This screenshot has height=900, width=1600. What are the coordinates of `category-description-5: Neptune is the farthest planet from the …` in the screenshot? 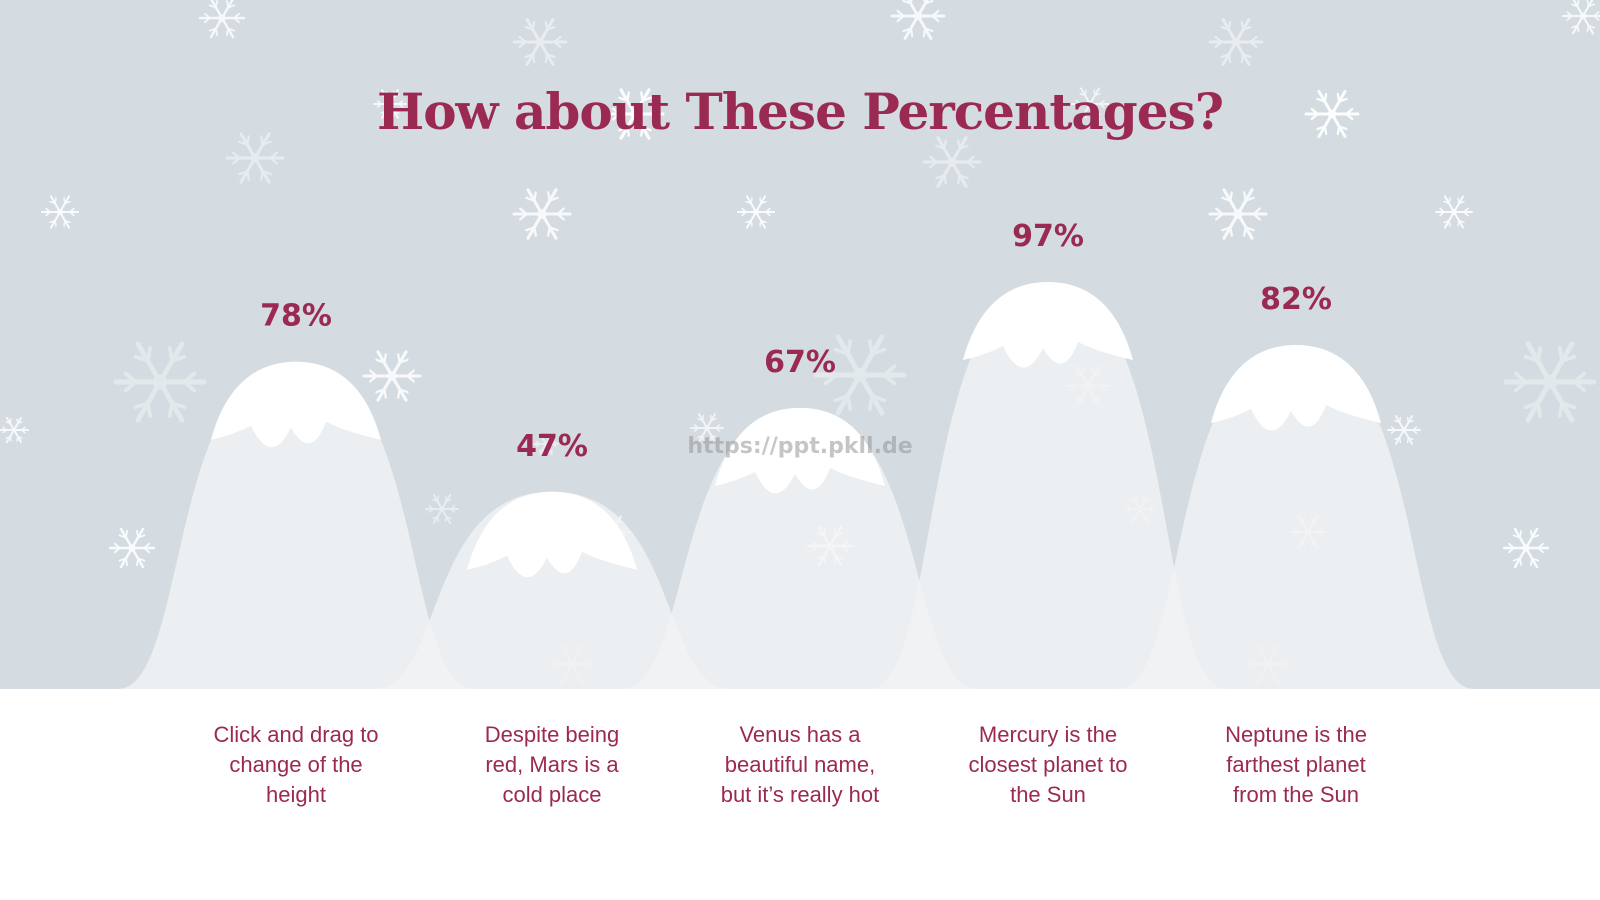 It's located at (1296, 764).